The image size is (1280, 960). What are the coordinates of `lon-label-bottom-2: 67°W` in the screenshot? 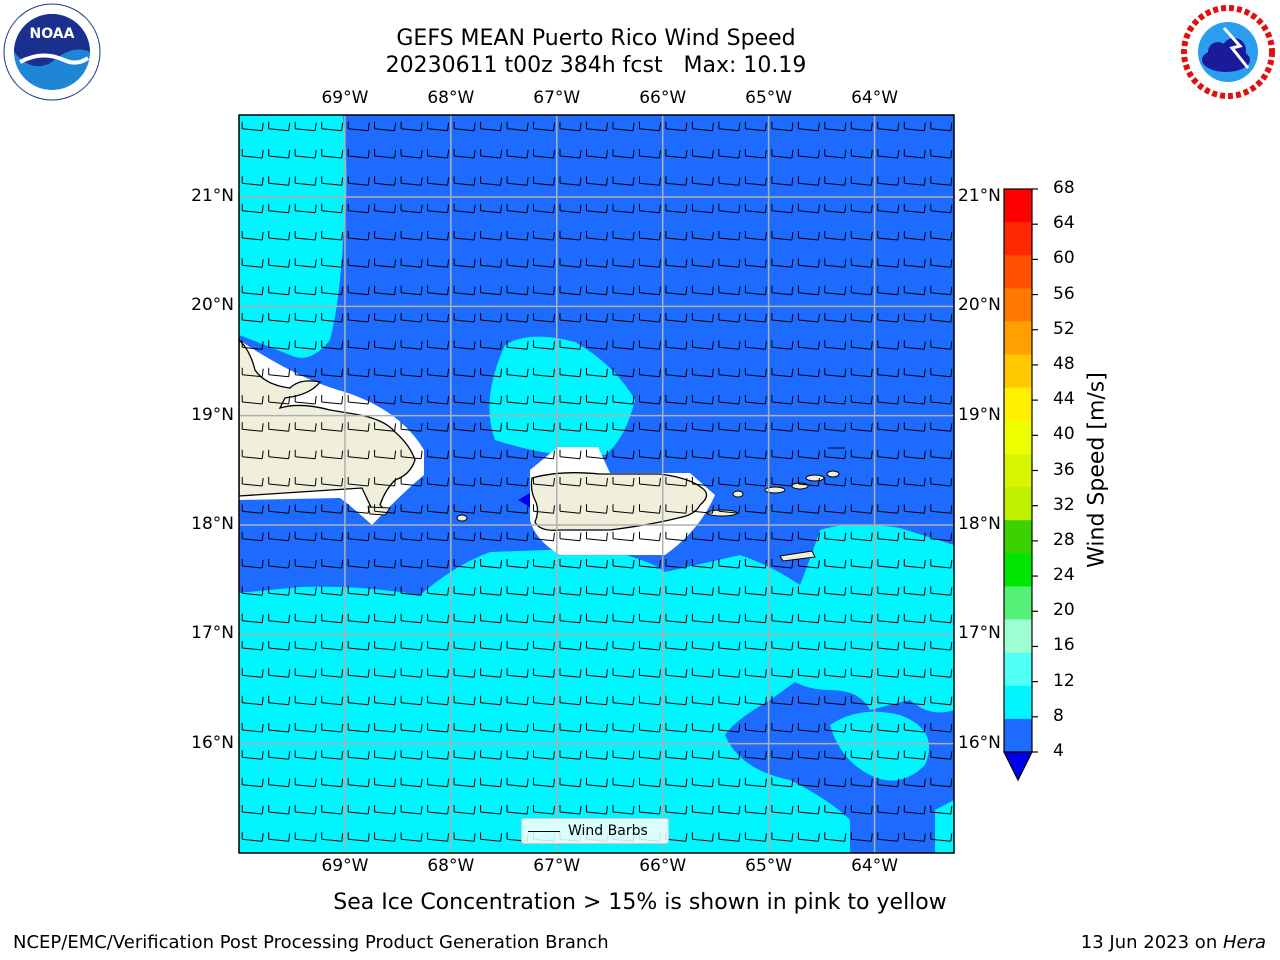 It's located at (557, 866).